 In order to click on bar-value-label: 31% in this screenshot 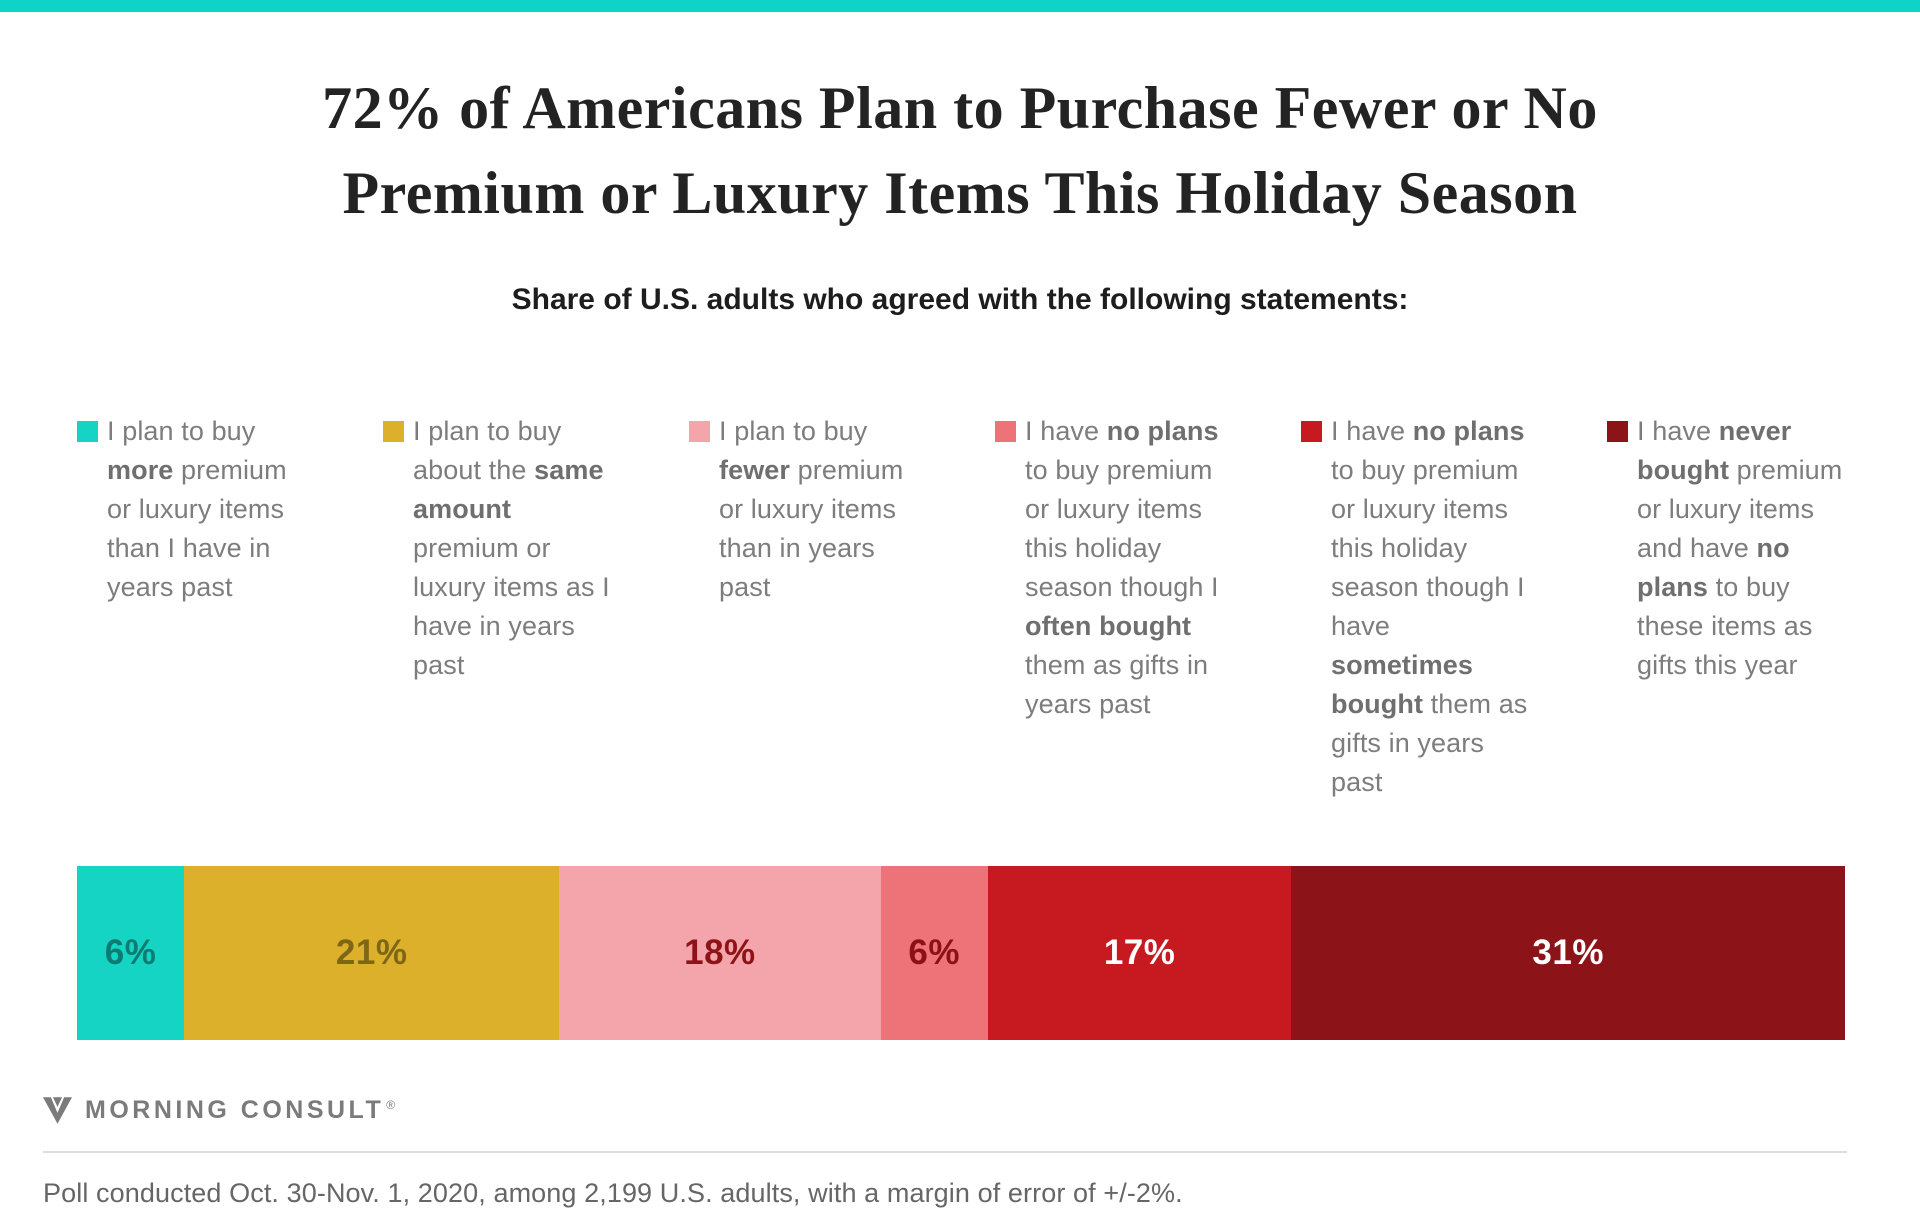, I will do `click(1568, 952)`.